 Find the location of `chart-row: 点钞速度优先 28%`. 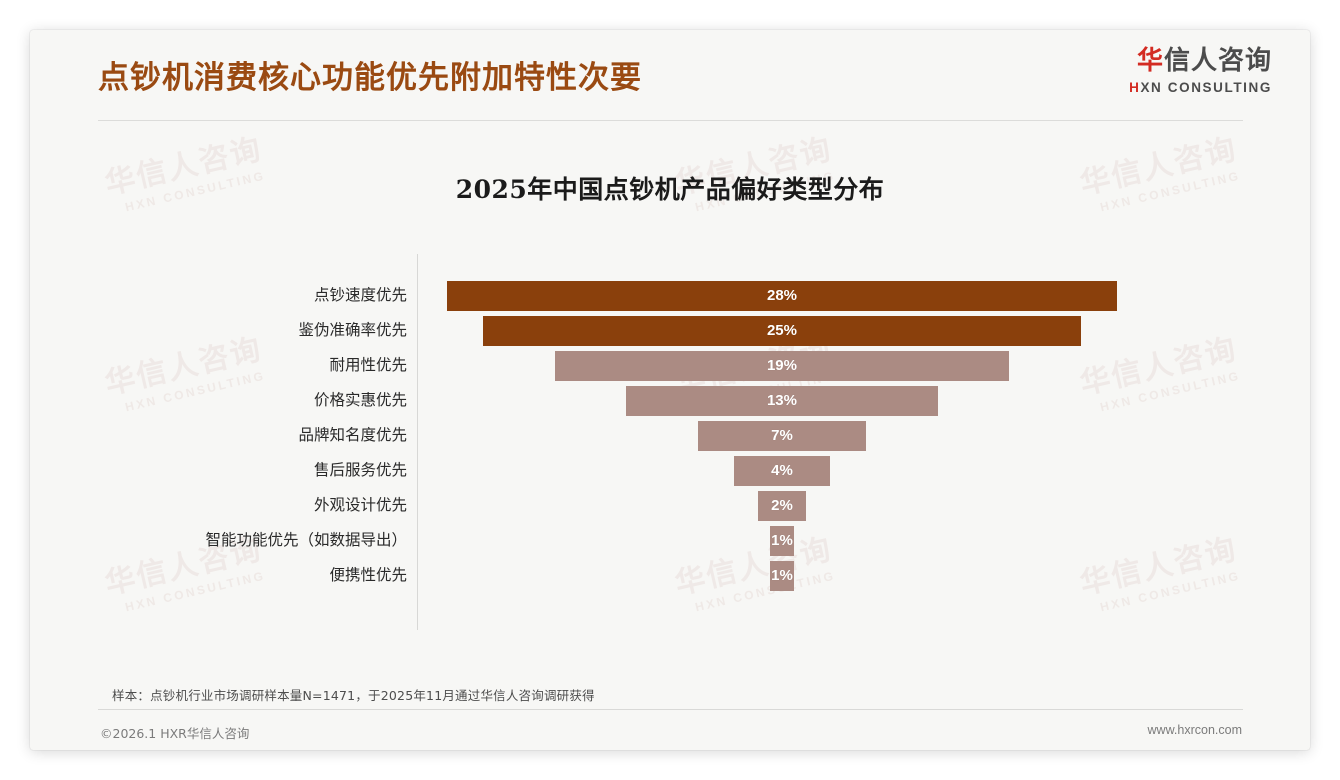

chart-row: 点钞速度优先 28% is located at coordinates (670, 295).